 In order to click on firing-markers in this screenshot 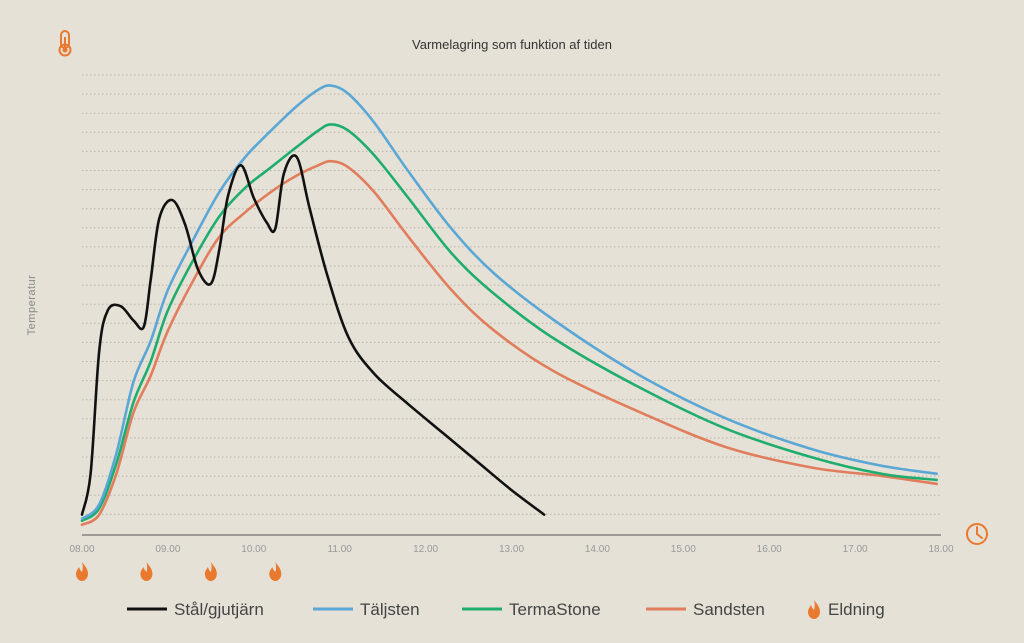, I will do `click(179, 571)`.